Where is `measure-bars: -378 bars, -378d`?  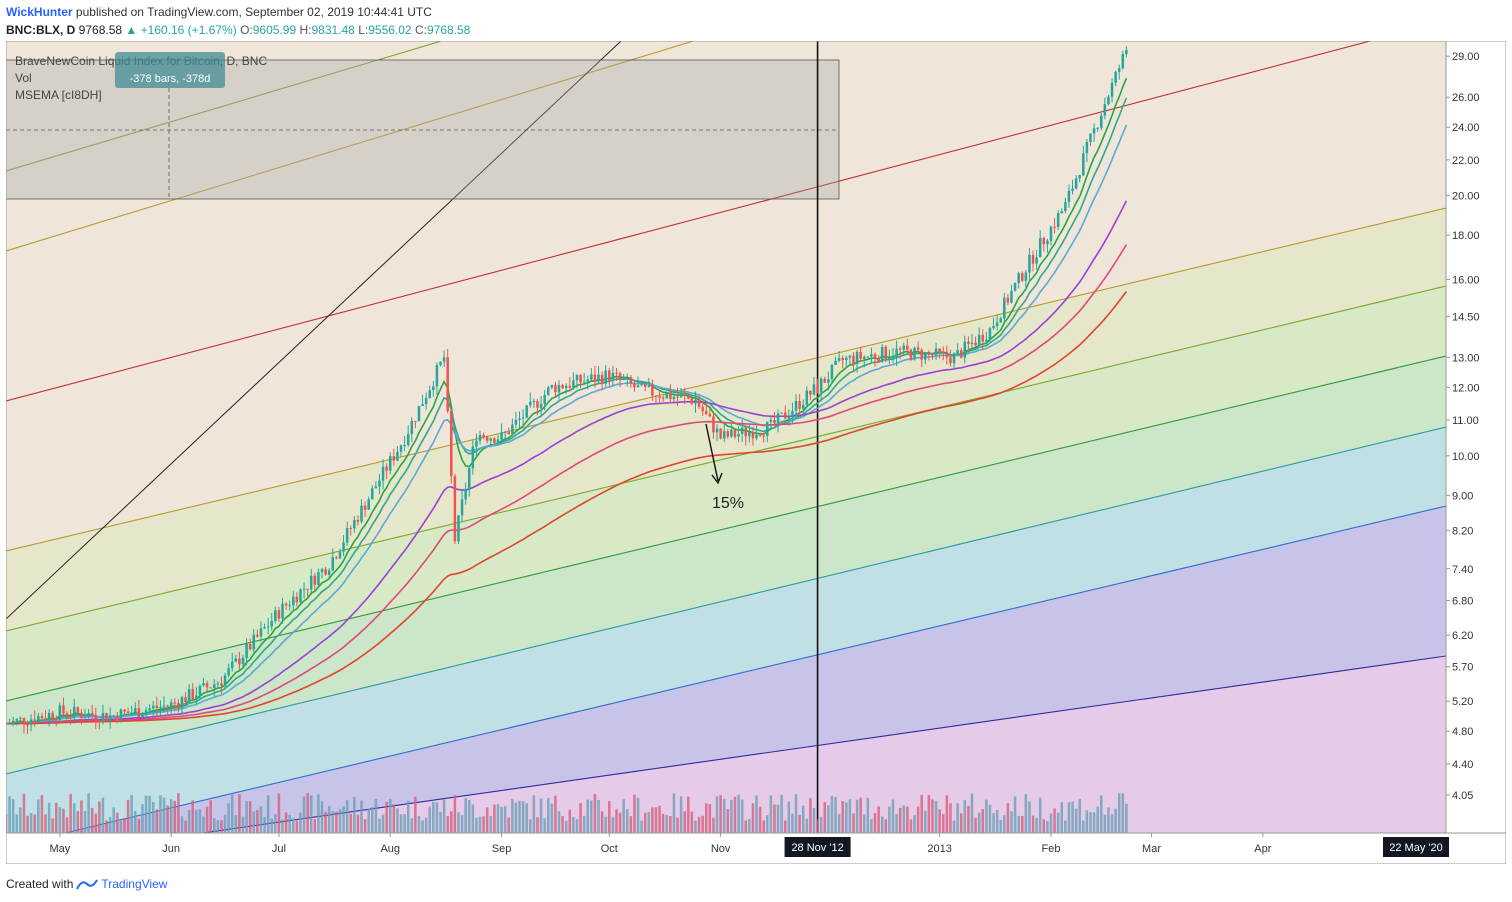
measure-bars: -378 bars, -378d is located at coordinates (170, 79).